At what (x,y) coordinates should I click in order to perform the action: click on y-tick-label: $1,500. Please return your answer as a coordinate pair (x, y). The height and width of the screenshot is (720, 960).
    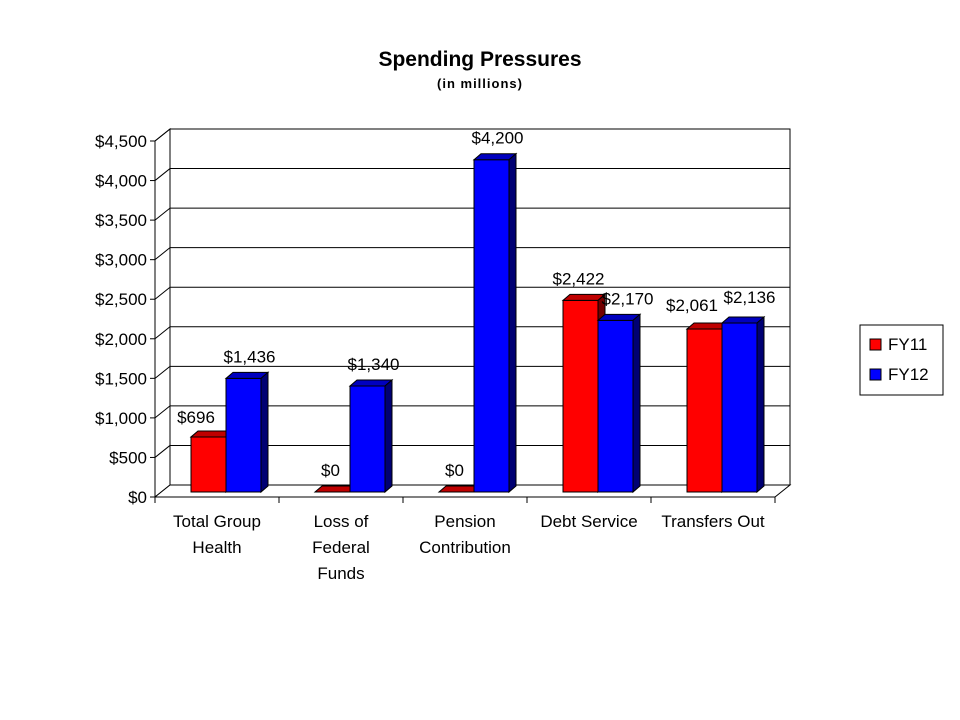
    Looking at the image, I should click on (121, 378).